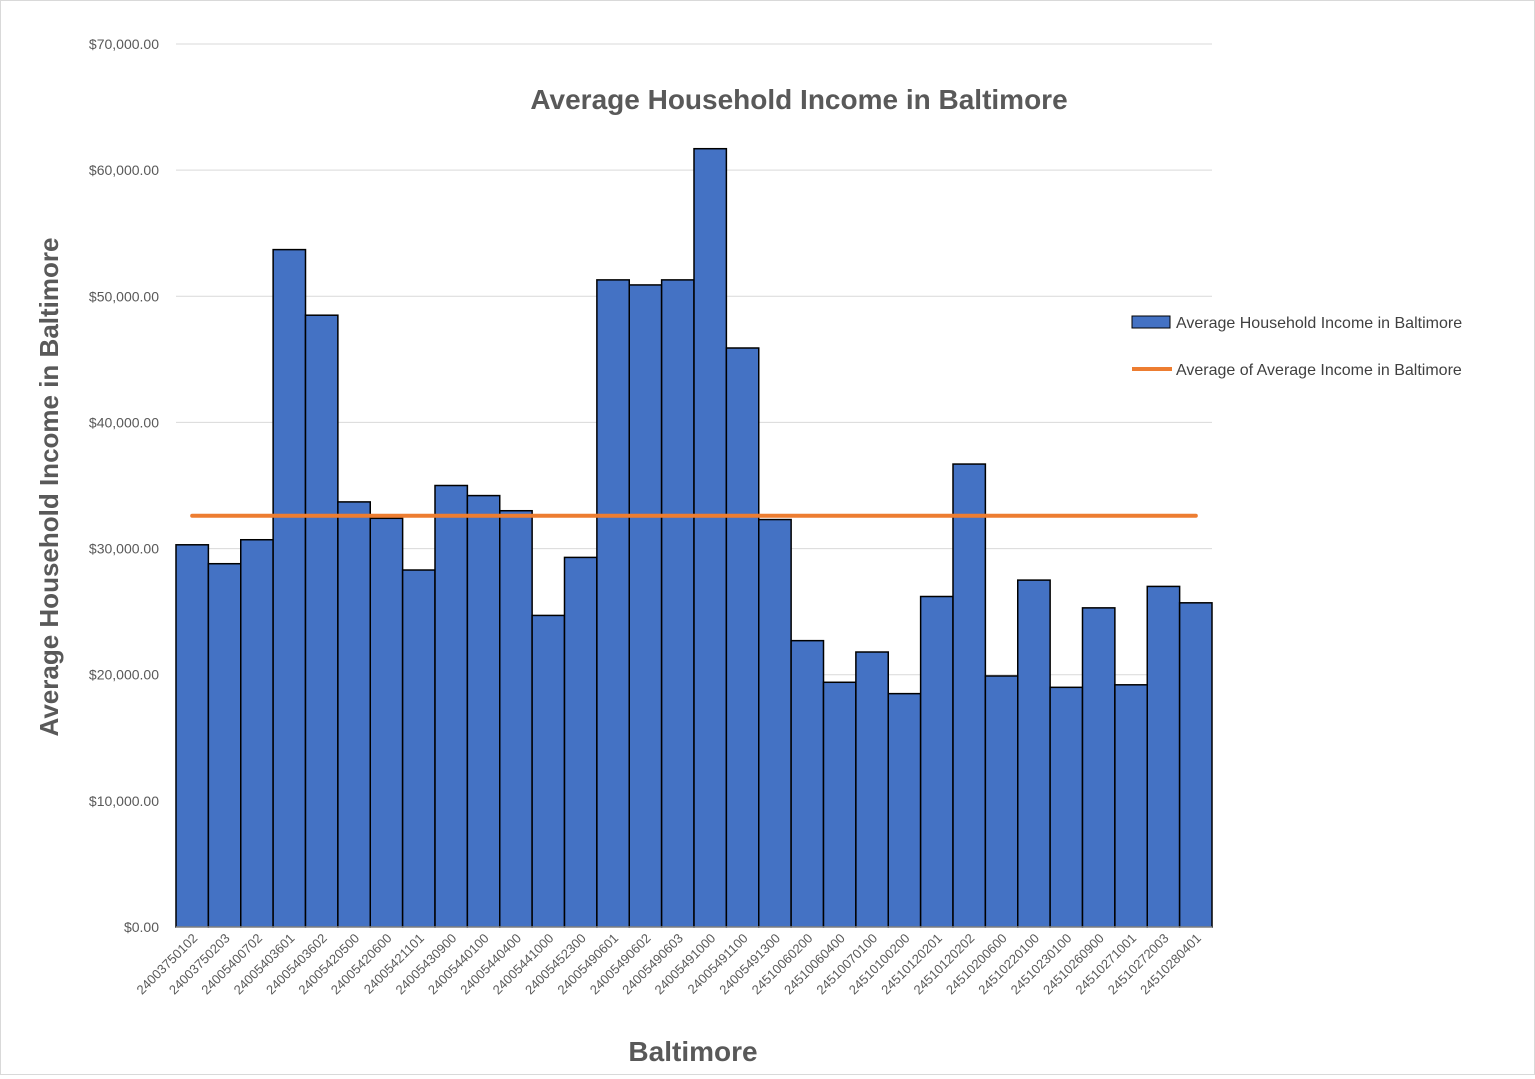 Image resolution: width=1535 pixels, height=1079 pixels. Describe the element at coordinates (124, 675) in the screenshot. I see `y-tick-label: $20,000.00` at that location.